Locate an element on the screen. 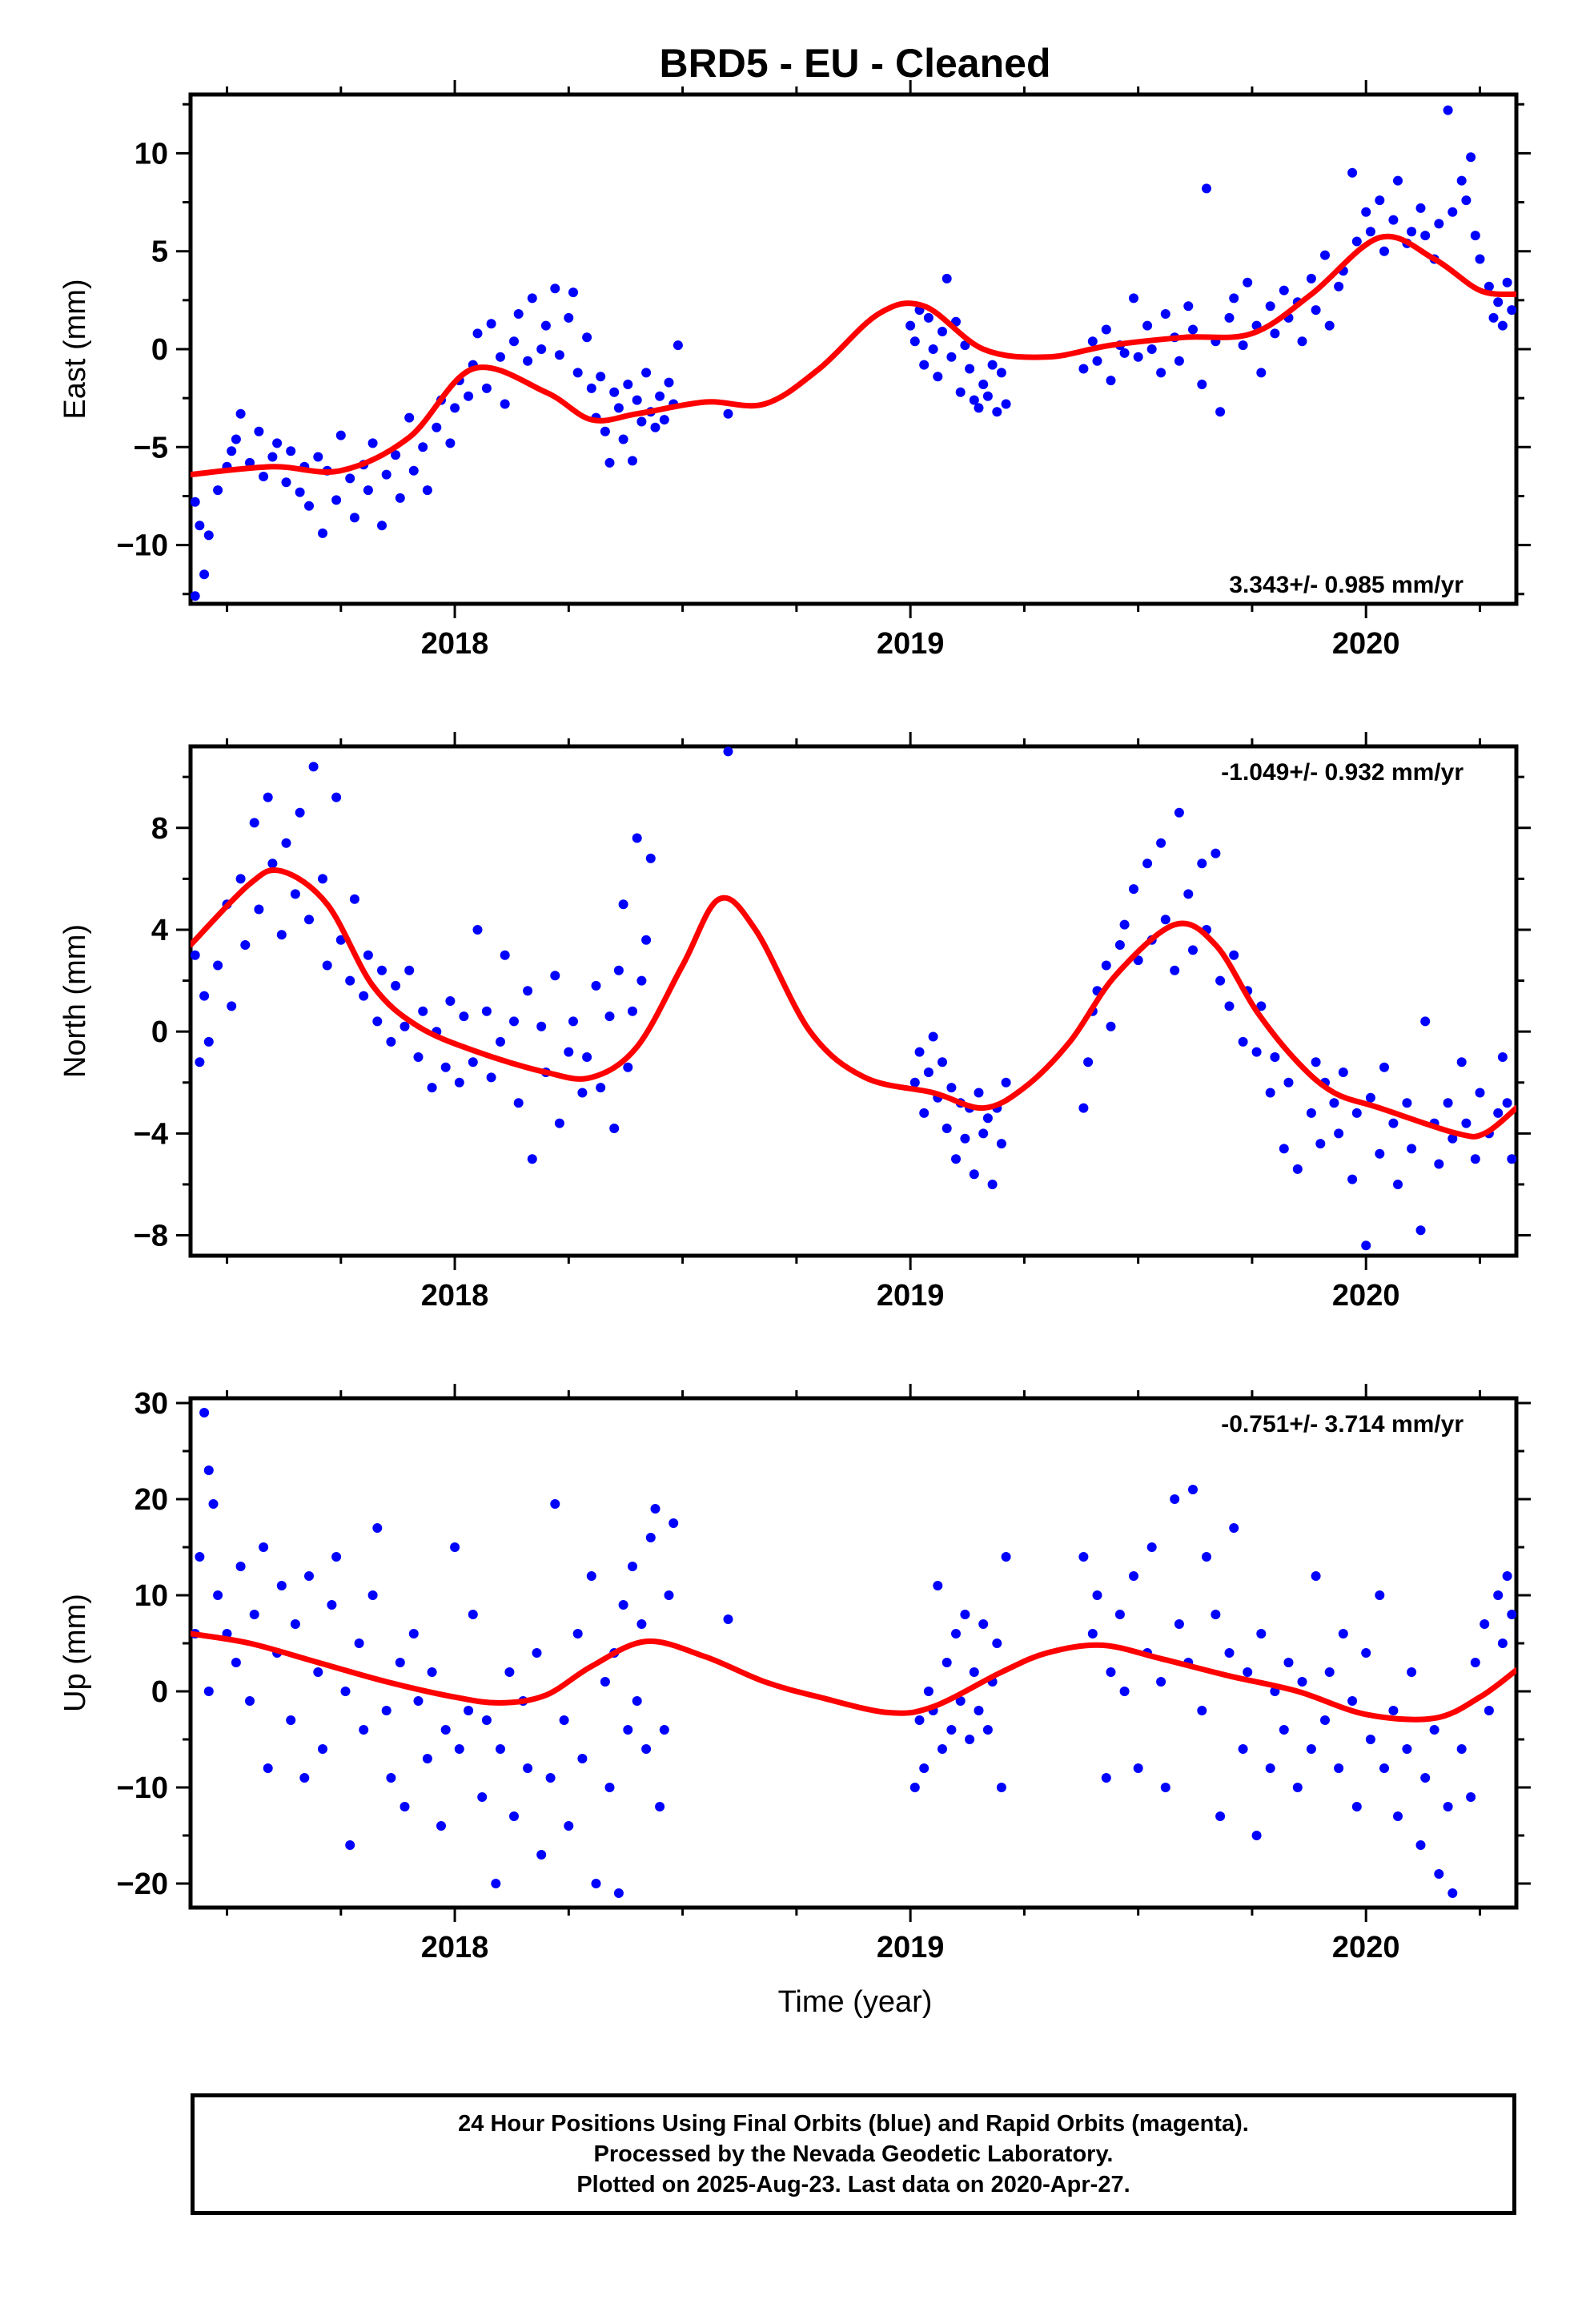  x-tick-label: 2020 is located at coordinates (1366, 1947).